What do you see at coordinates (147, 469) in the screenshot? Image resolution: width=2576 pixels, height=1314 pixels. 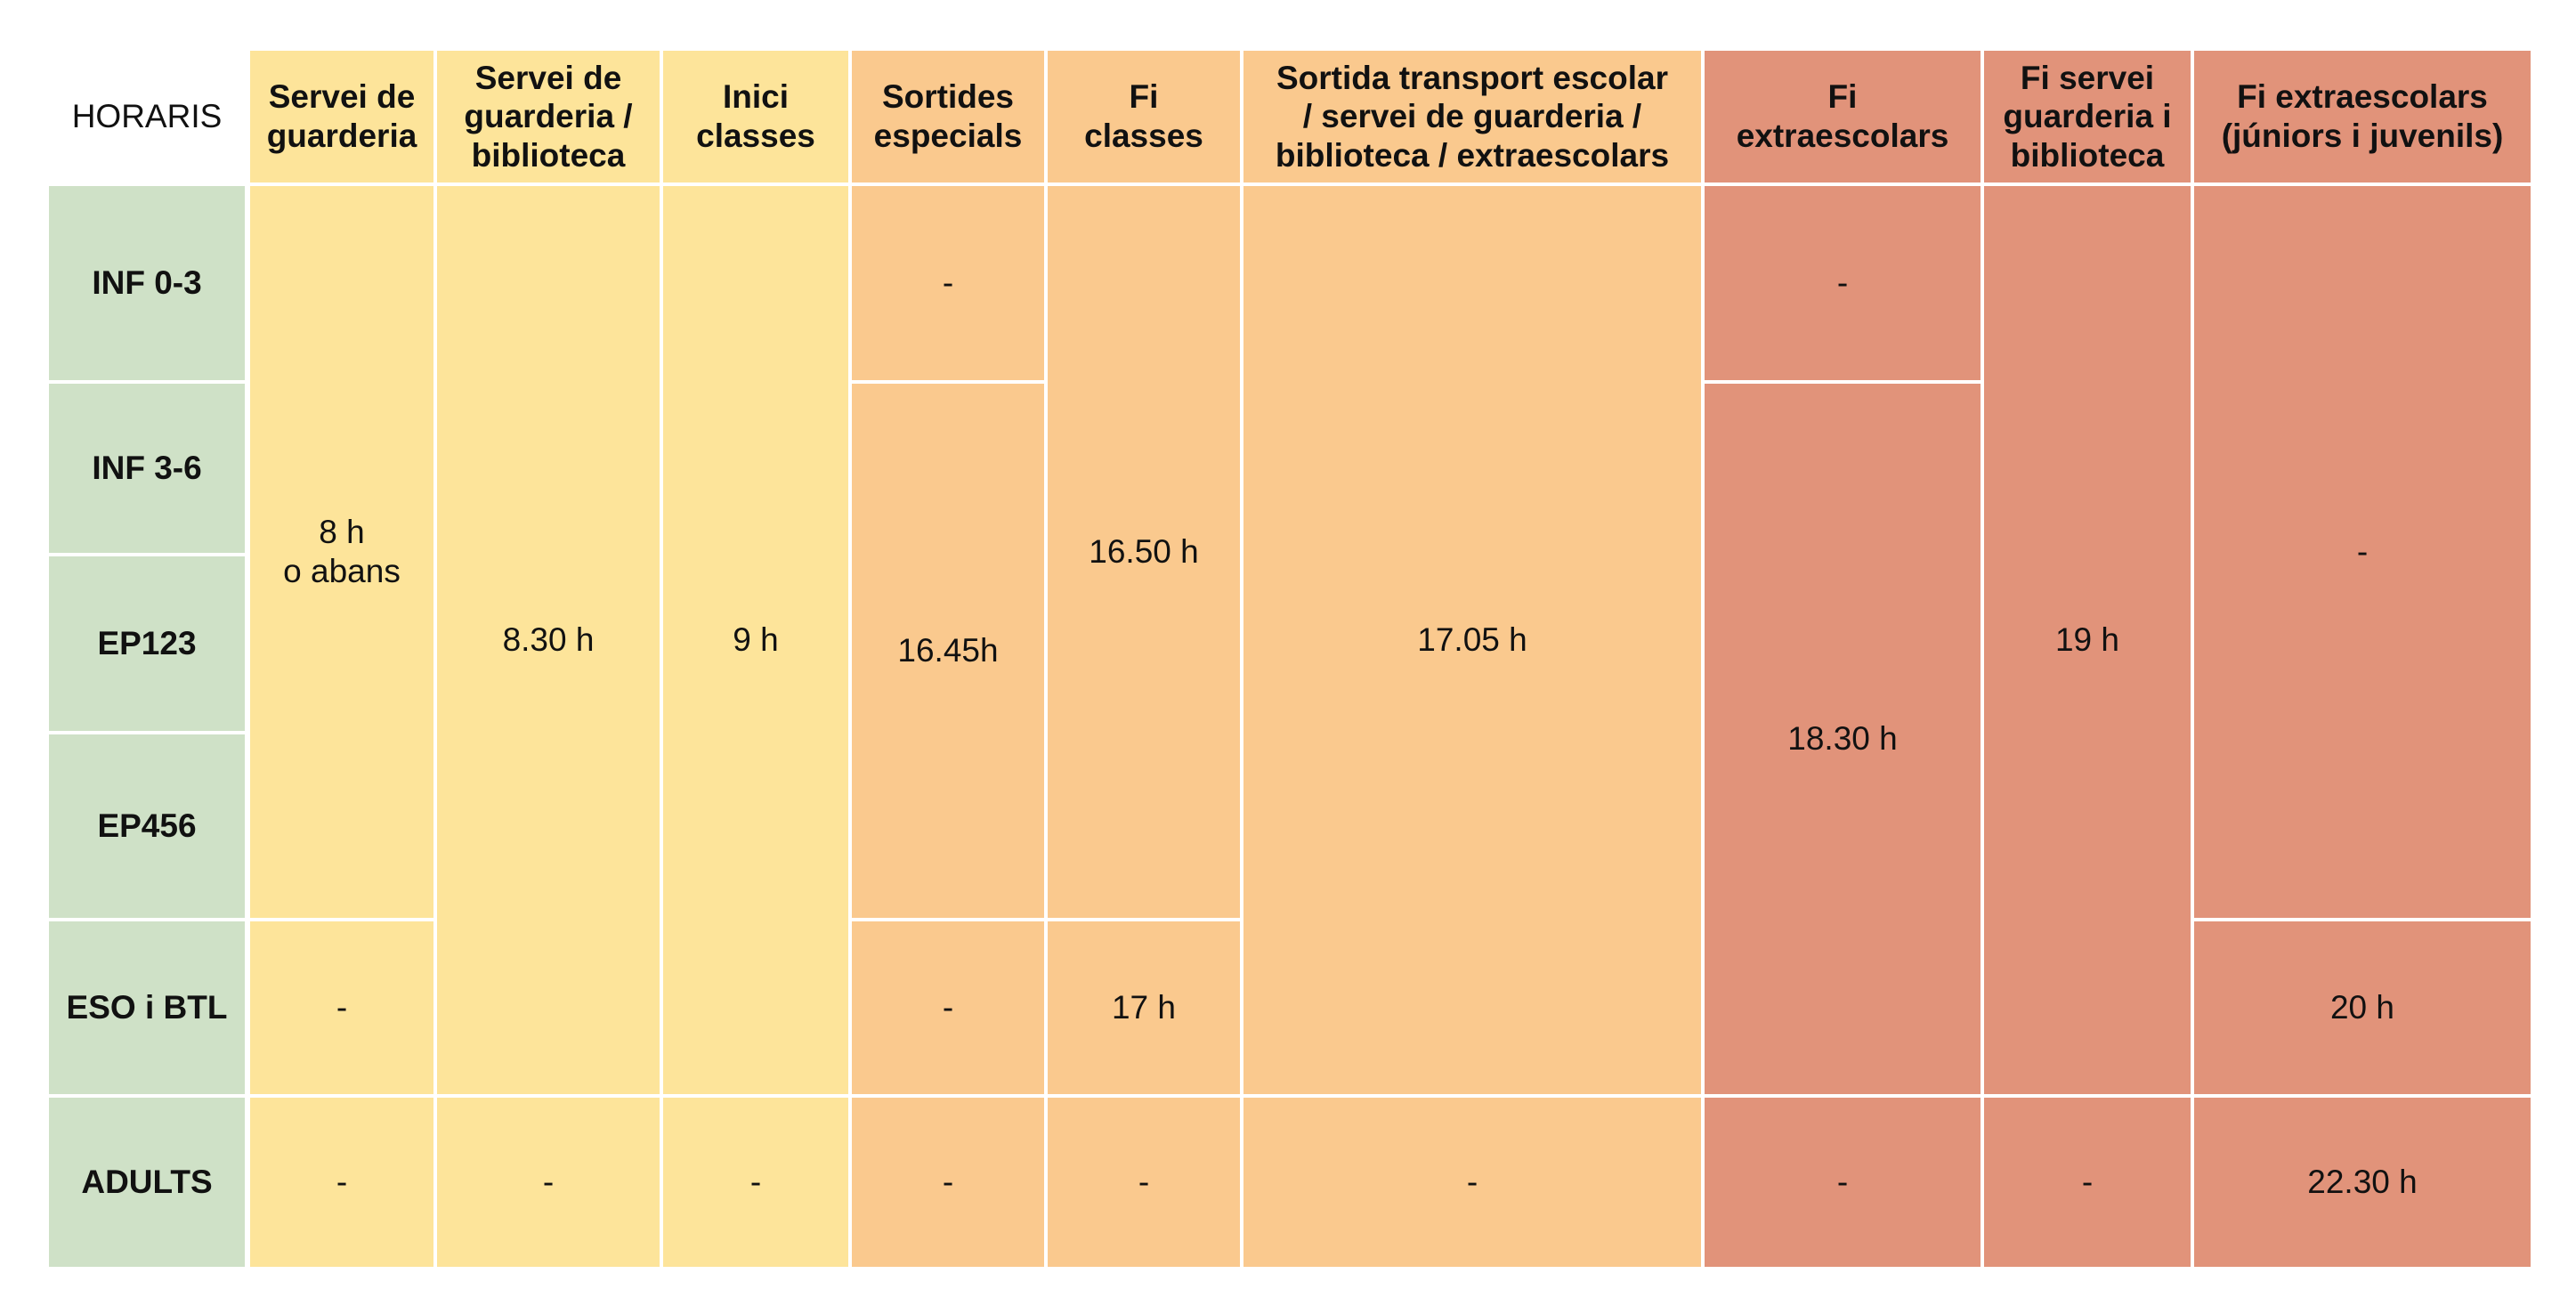 I see `row-label-inf-3-6: INF 3-6` at bounding box center [147, 469].